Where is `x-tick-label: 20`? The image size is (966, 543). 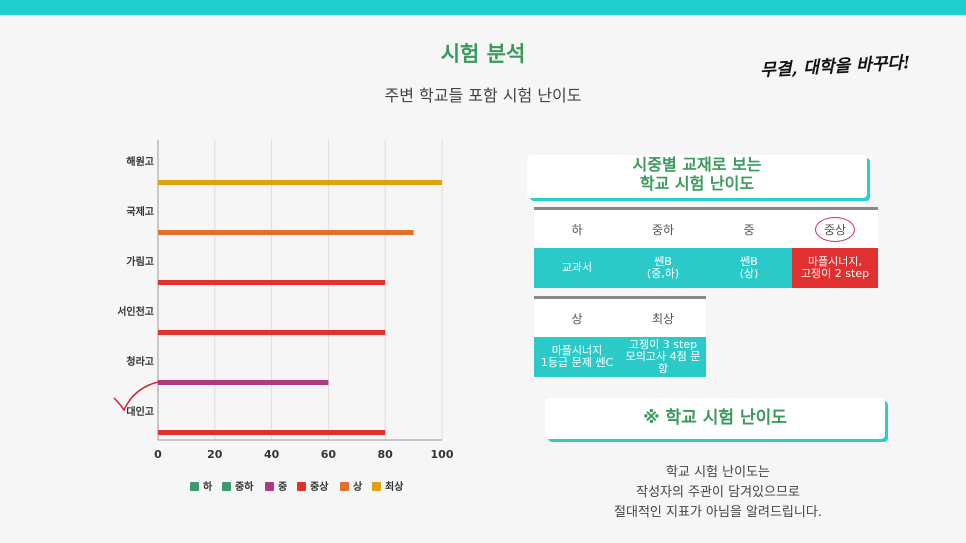
x-tick-label: 20 is located at coordinates (215, 454).